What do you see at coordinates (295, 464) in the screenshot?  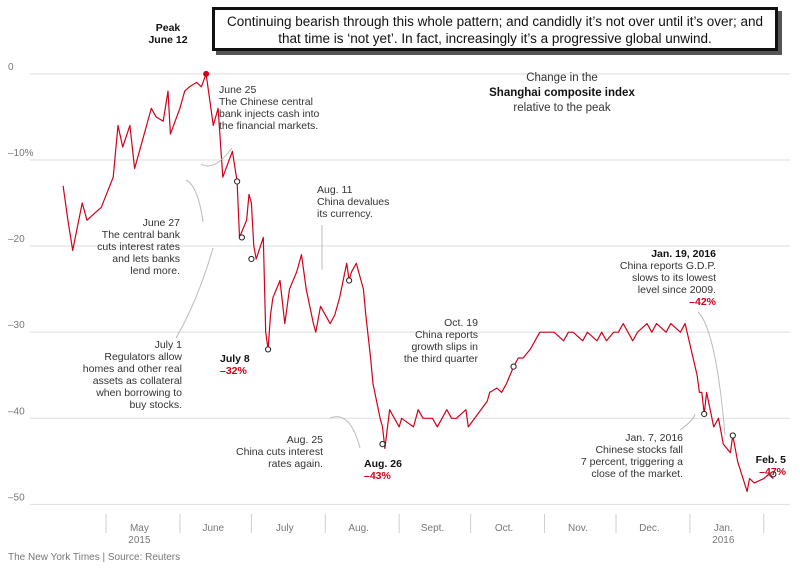 I see `annotation-aug25-text: rates again.` at bounding box center [295, 464].